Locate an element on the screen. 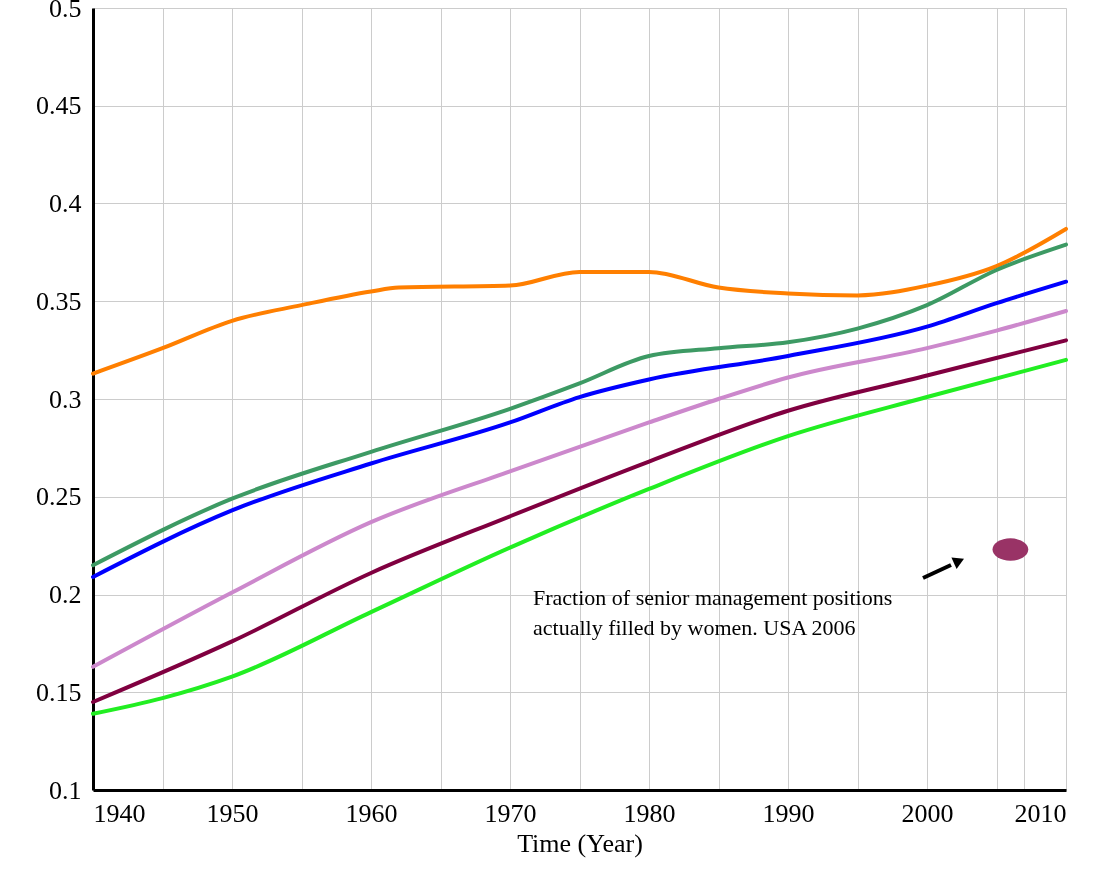 The width and height of the screenshot is (1105, 872). x-tick-label: 1980 is located at coordinates (649, 813).